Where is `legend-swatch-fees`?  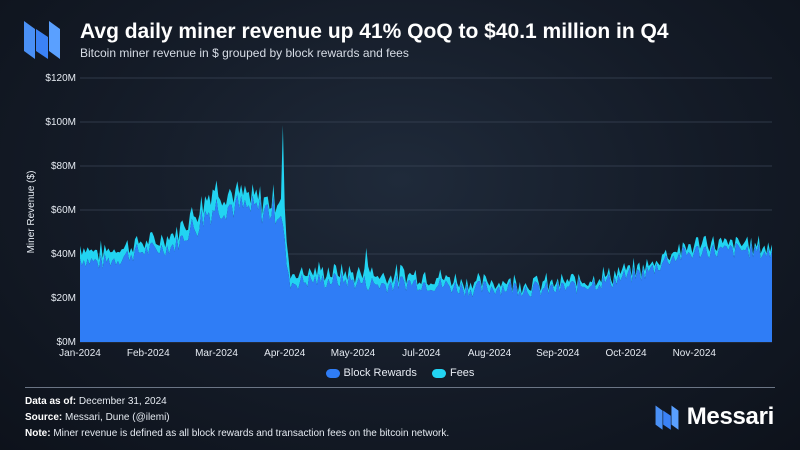
legend-swatch-fees is located at coordinates (438, 373).